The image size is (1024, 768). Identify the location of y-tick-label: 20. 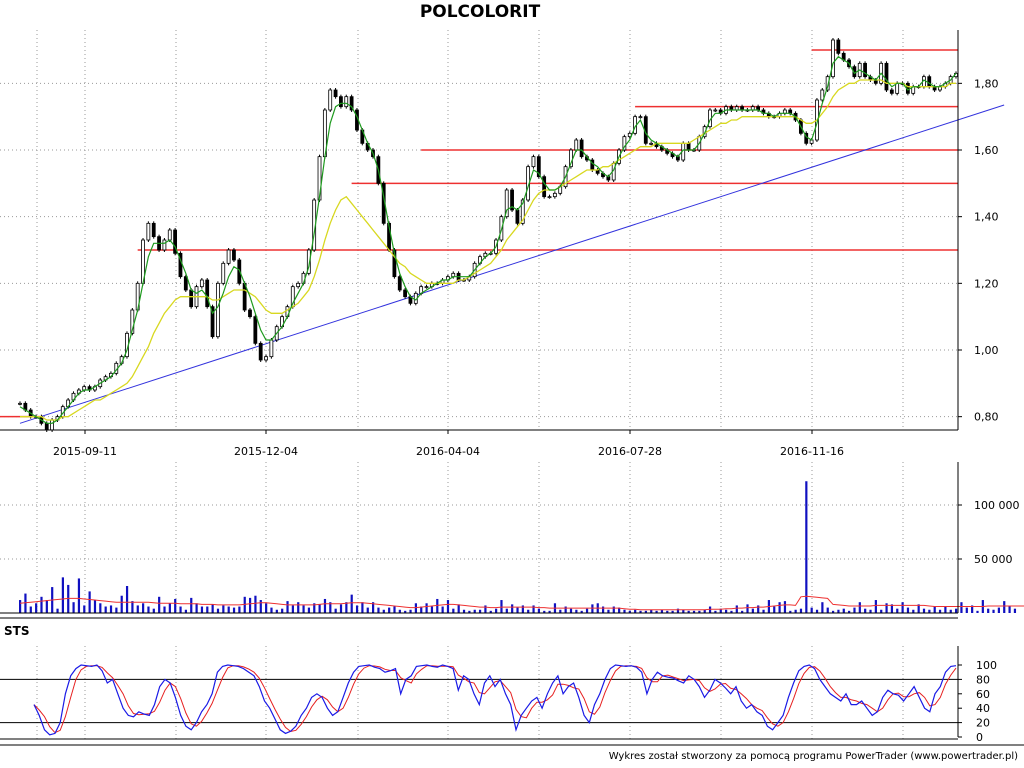
(983, 723).